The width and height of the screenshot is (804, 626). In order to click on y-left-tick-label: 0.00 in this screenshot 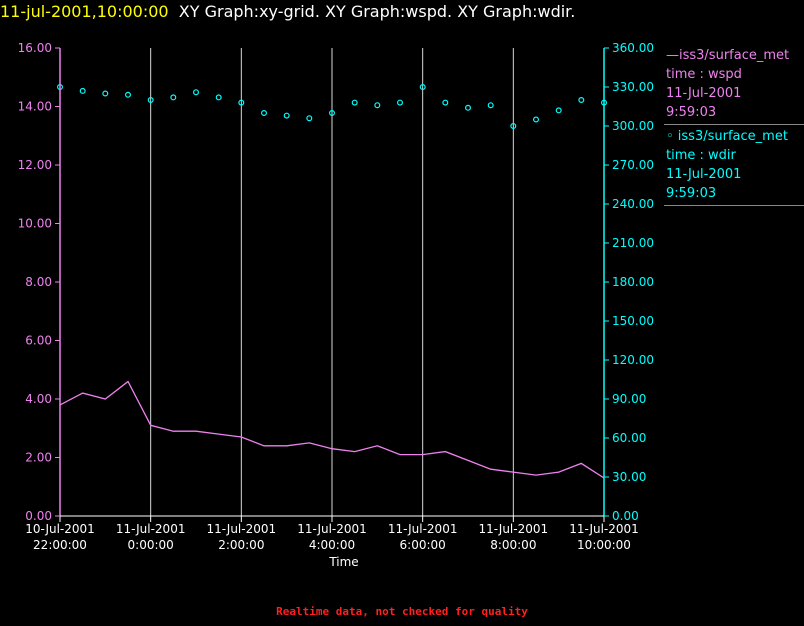, I will do `click(38, 516)`.